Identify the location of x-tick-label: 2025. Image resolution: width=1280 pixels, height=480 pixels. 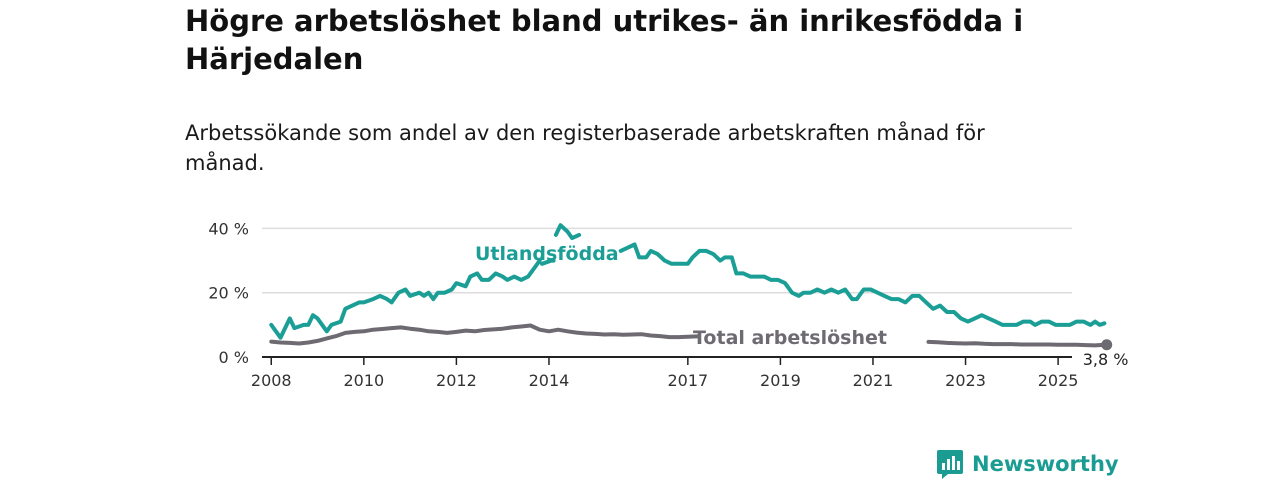
(1058, 380).